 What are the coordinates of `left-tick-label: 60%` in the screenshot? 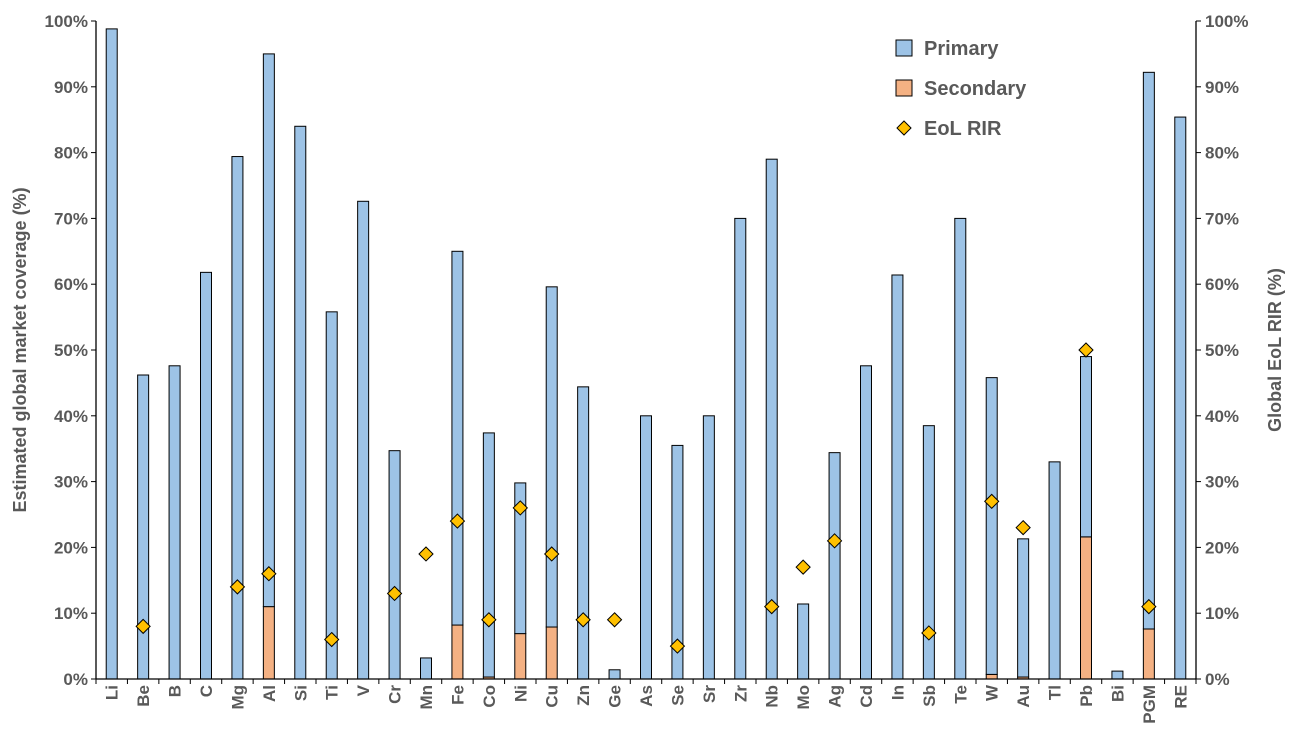 It's located at (71, 284).